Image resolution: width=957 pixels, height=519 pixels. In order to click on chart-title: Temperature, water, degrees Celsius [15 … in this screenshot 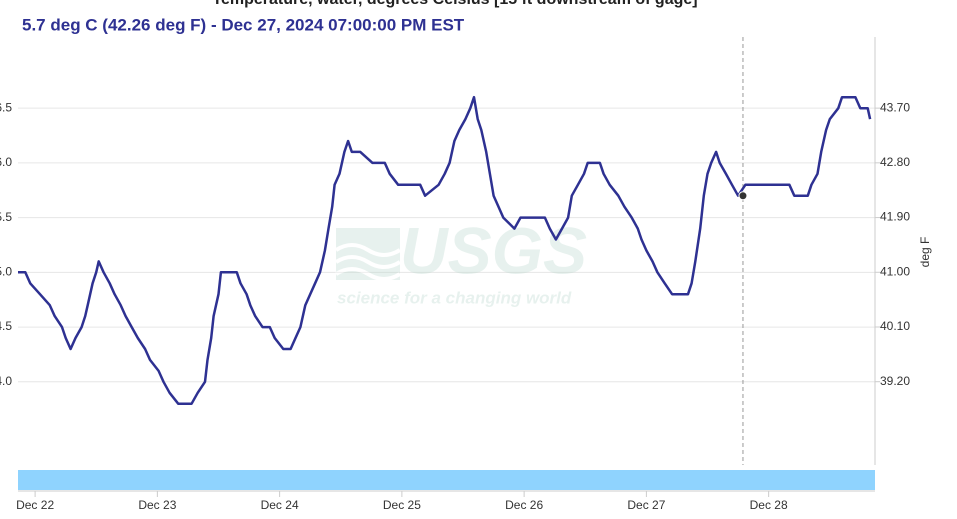, I will do `click(454, 4)`.